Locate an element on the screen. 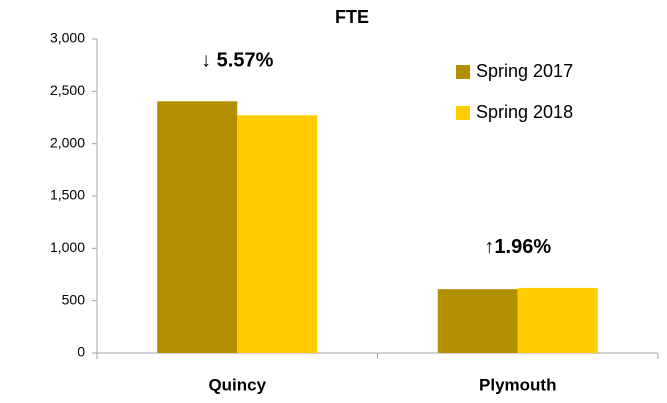 The height and width of the screenshot is (403, 667). legend-label: Spring 2017 is located at coordinates (524, 71).